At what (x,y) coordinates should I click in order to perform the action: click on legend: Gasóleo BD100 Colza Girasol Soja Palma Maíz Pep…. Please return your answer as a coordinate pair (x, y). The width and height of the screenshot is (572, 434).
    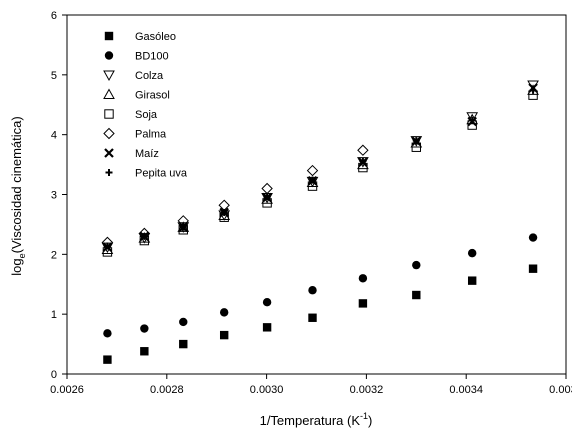
    Looking at the image, I should click on (145, 105).